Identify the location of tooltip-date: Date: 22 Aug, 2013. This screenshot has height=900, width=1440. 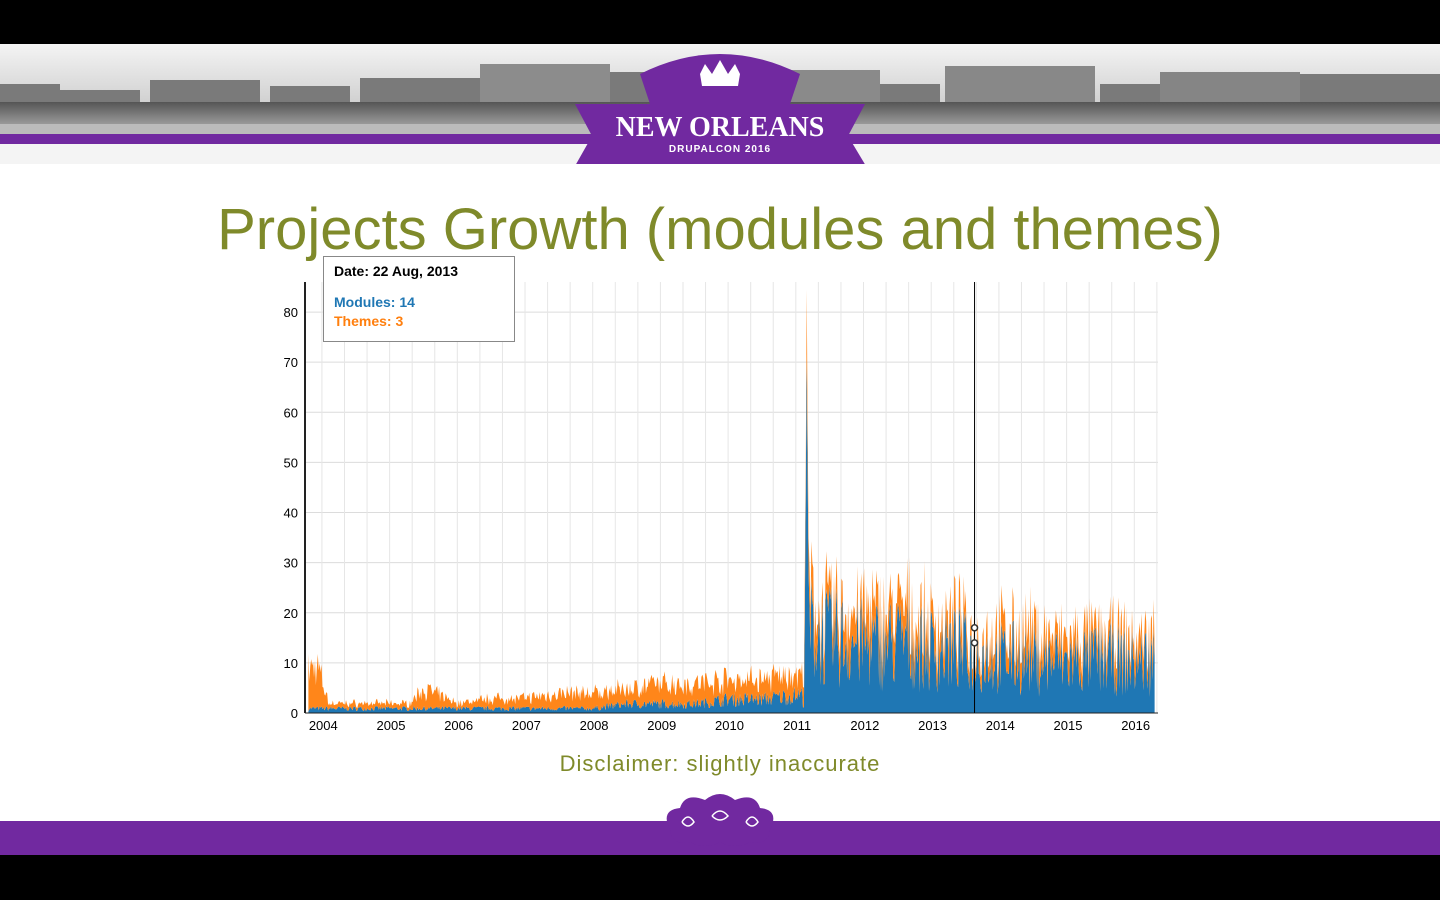
(396, 271).